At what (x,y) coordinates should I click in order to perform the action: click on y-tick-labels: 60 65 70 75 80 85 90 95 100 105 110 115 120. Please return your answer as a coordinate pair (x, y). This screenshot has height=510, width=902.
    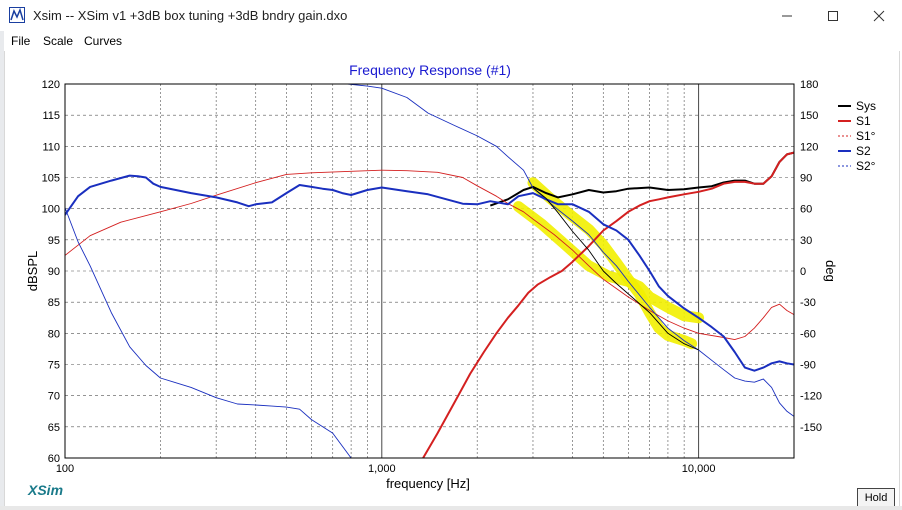
    Looking at the image, I should click on (51, 272).